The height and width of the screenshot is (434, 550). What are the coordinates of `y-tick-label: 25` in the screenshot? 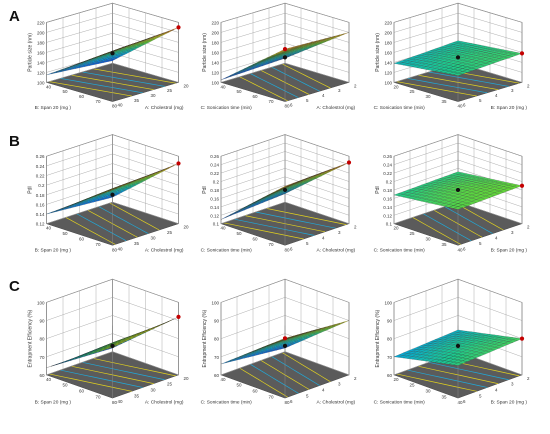 It's located at (170, 232).